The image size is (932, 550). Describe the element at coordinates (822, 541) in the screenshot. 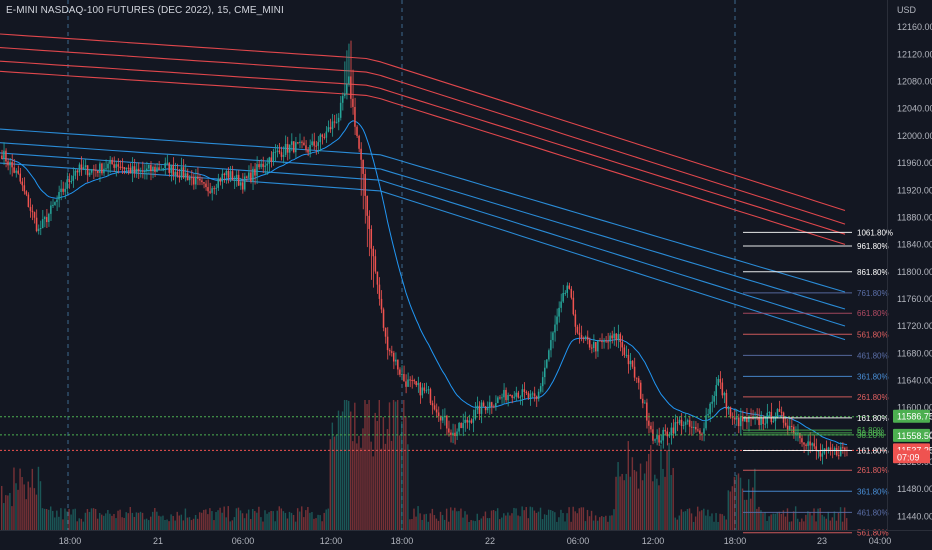

I see `x-tick-label: 23` at that location.